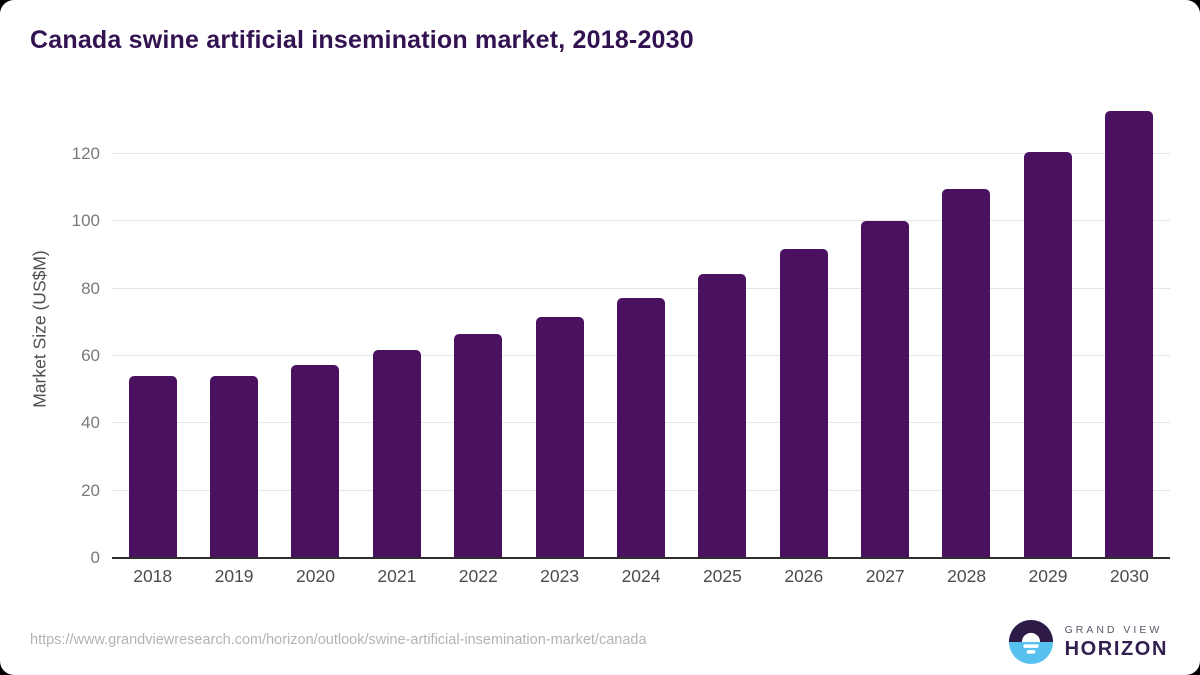 The image size is (1200, 675). Describe the element at coordinates (1129, 334) in the screenshot. I see `bar-2030` at that location.